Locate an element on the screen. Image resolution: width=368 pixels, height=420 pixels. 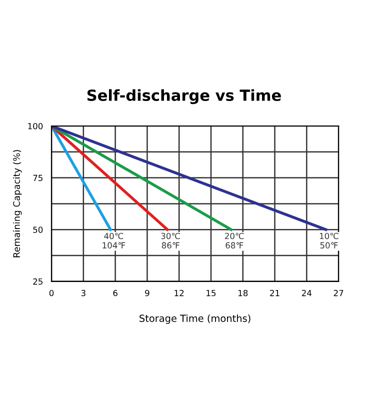
series-label: 20℃ 68℉ is located at coordinates (234, 240).